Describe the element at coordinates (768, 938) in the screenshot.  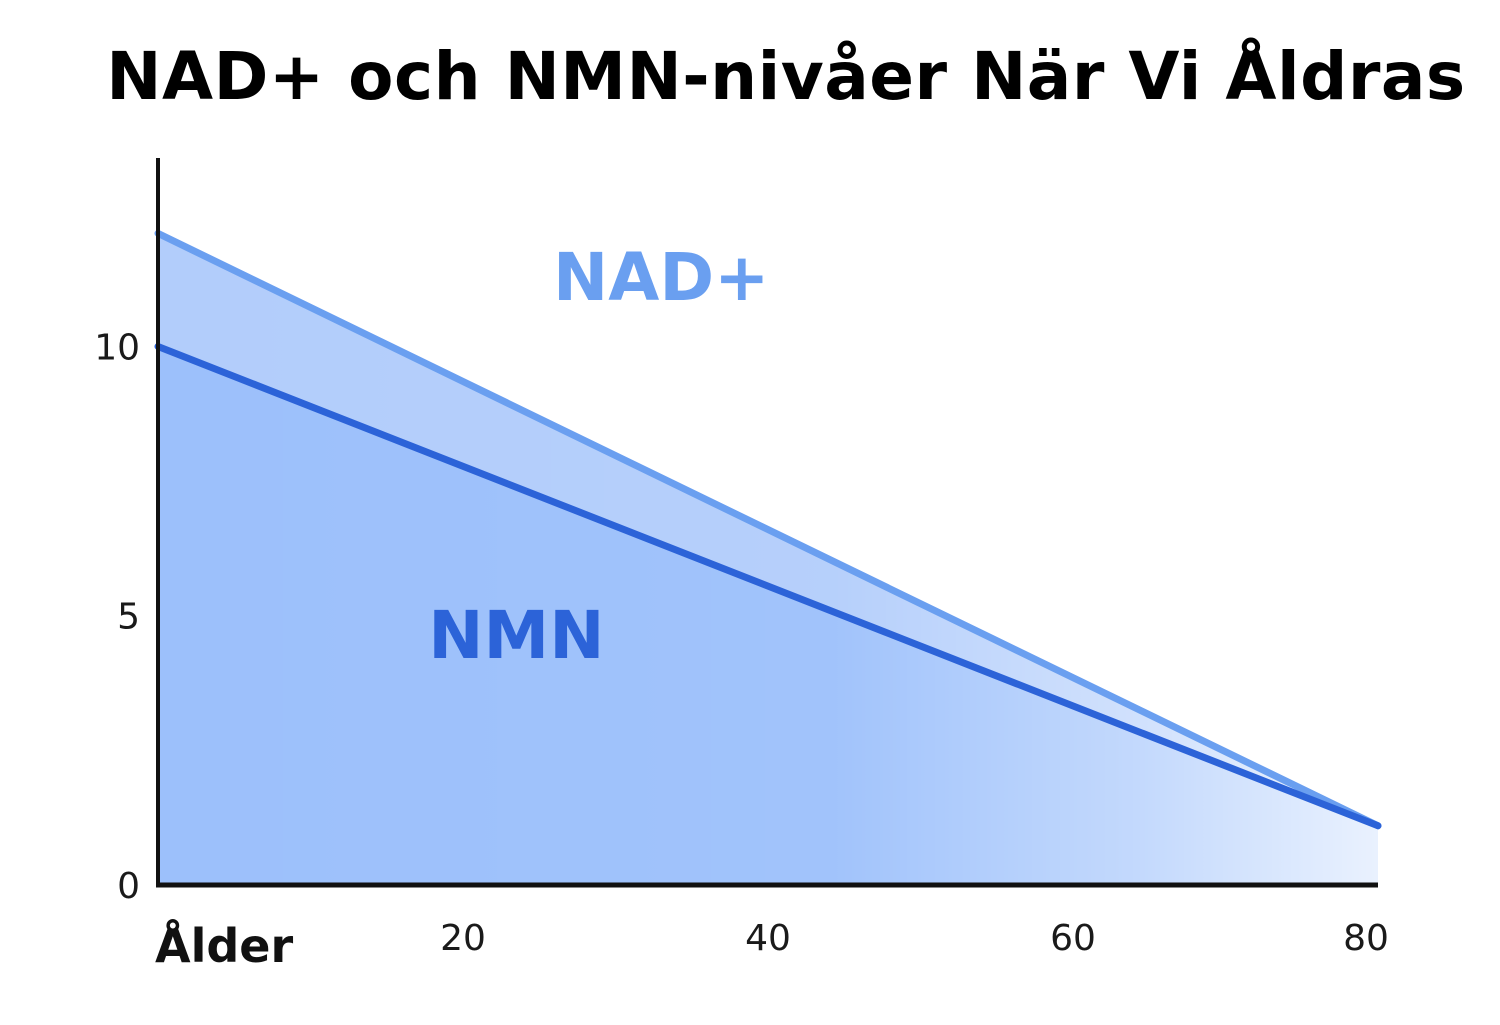
I see `x-tick-label: 40` at that location.